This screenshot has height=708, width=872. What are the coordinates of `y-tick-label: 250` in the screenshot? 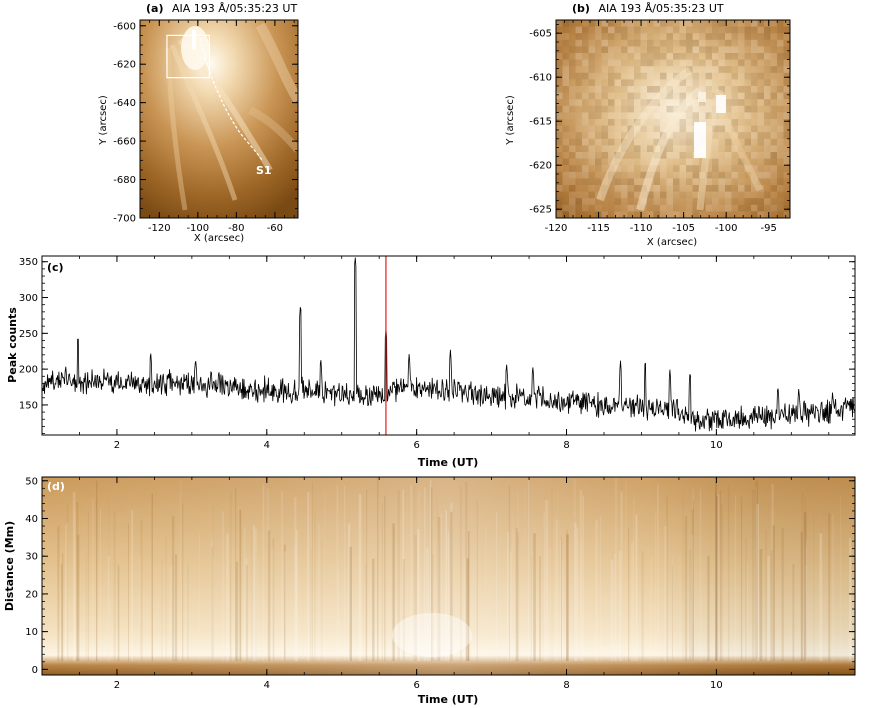 It's located at (28, 334).